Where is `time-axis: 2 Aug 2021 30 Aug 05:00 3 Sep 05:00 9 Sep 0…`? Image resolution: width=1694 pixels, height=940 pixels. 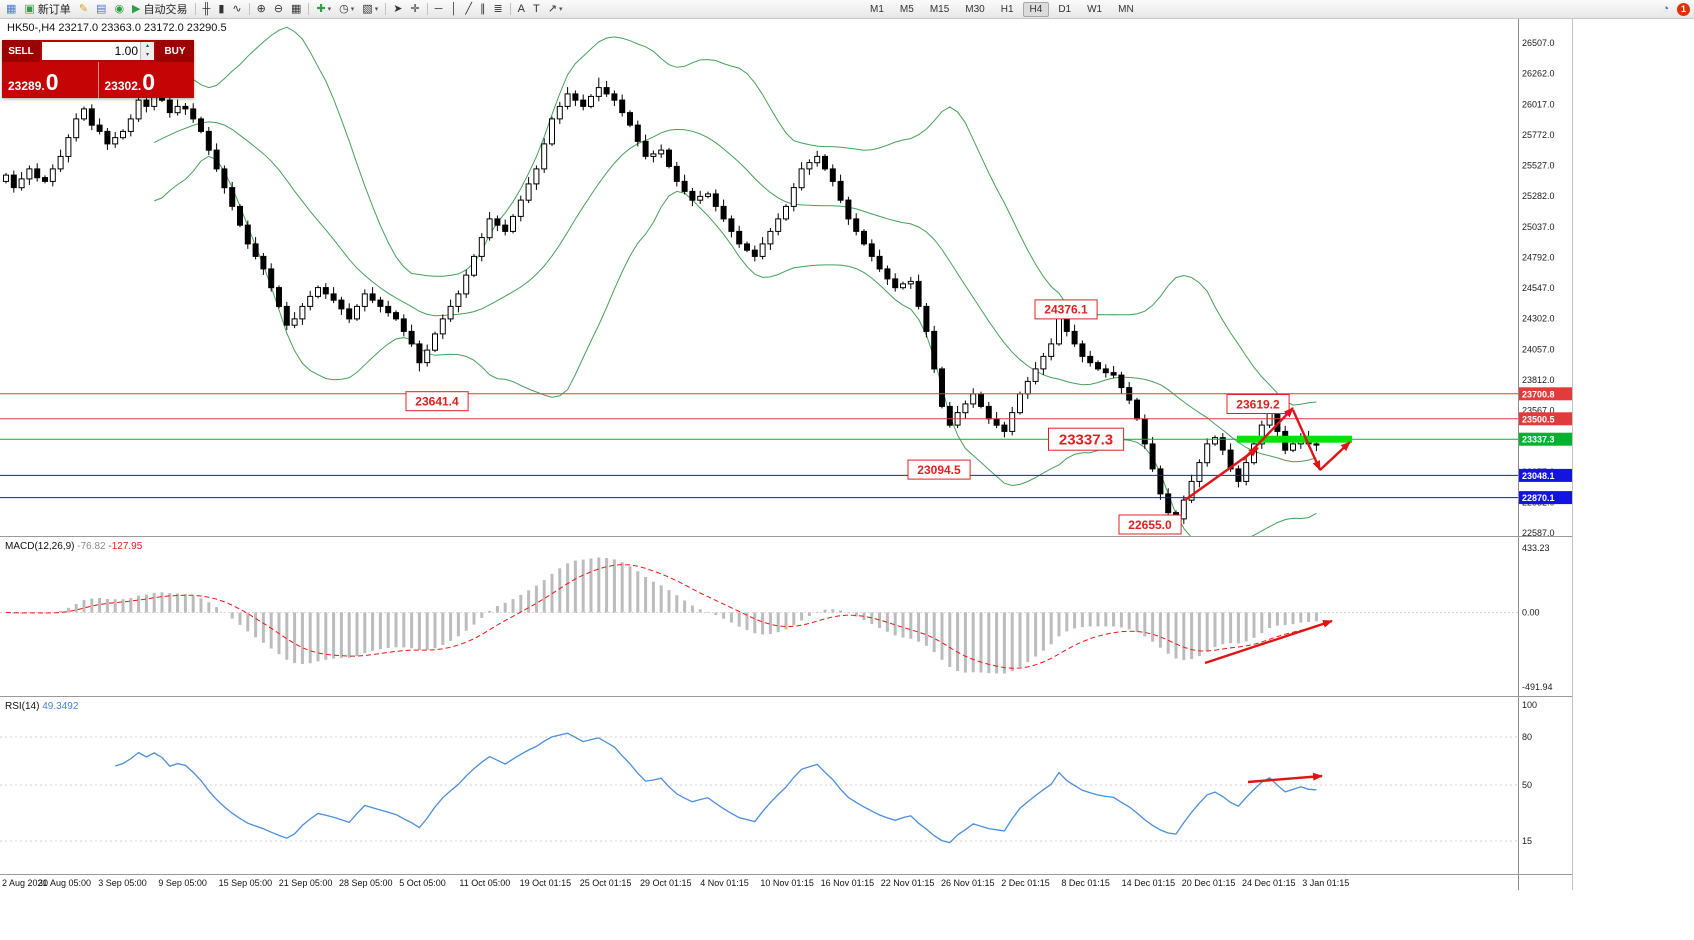
time-axis: 2 Aug 2021 30 Aug 05:00 3 Sep 05:00 9 Sep 0… is located at coordinates (786, 882).